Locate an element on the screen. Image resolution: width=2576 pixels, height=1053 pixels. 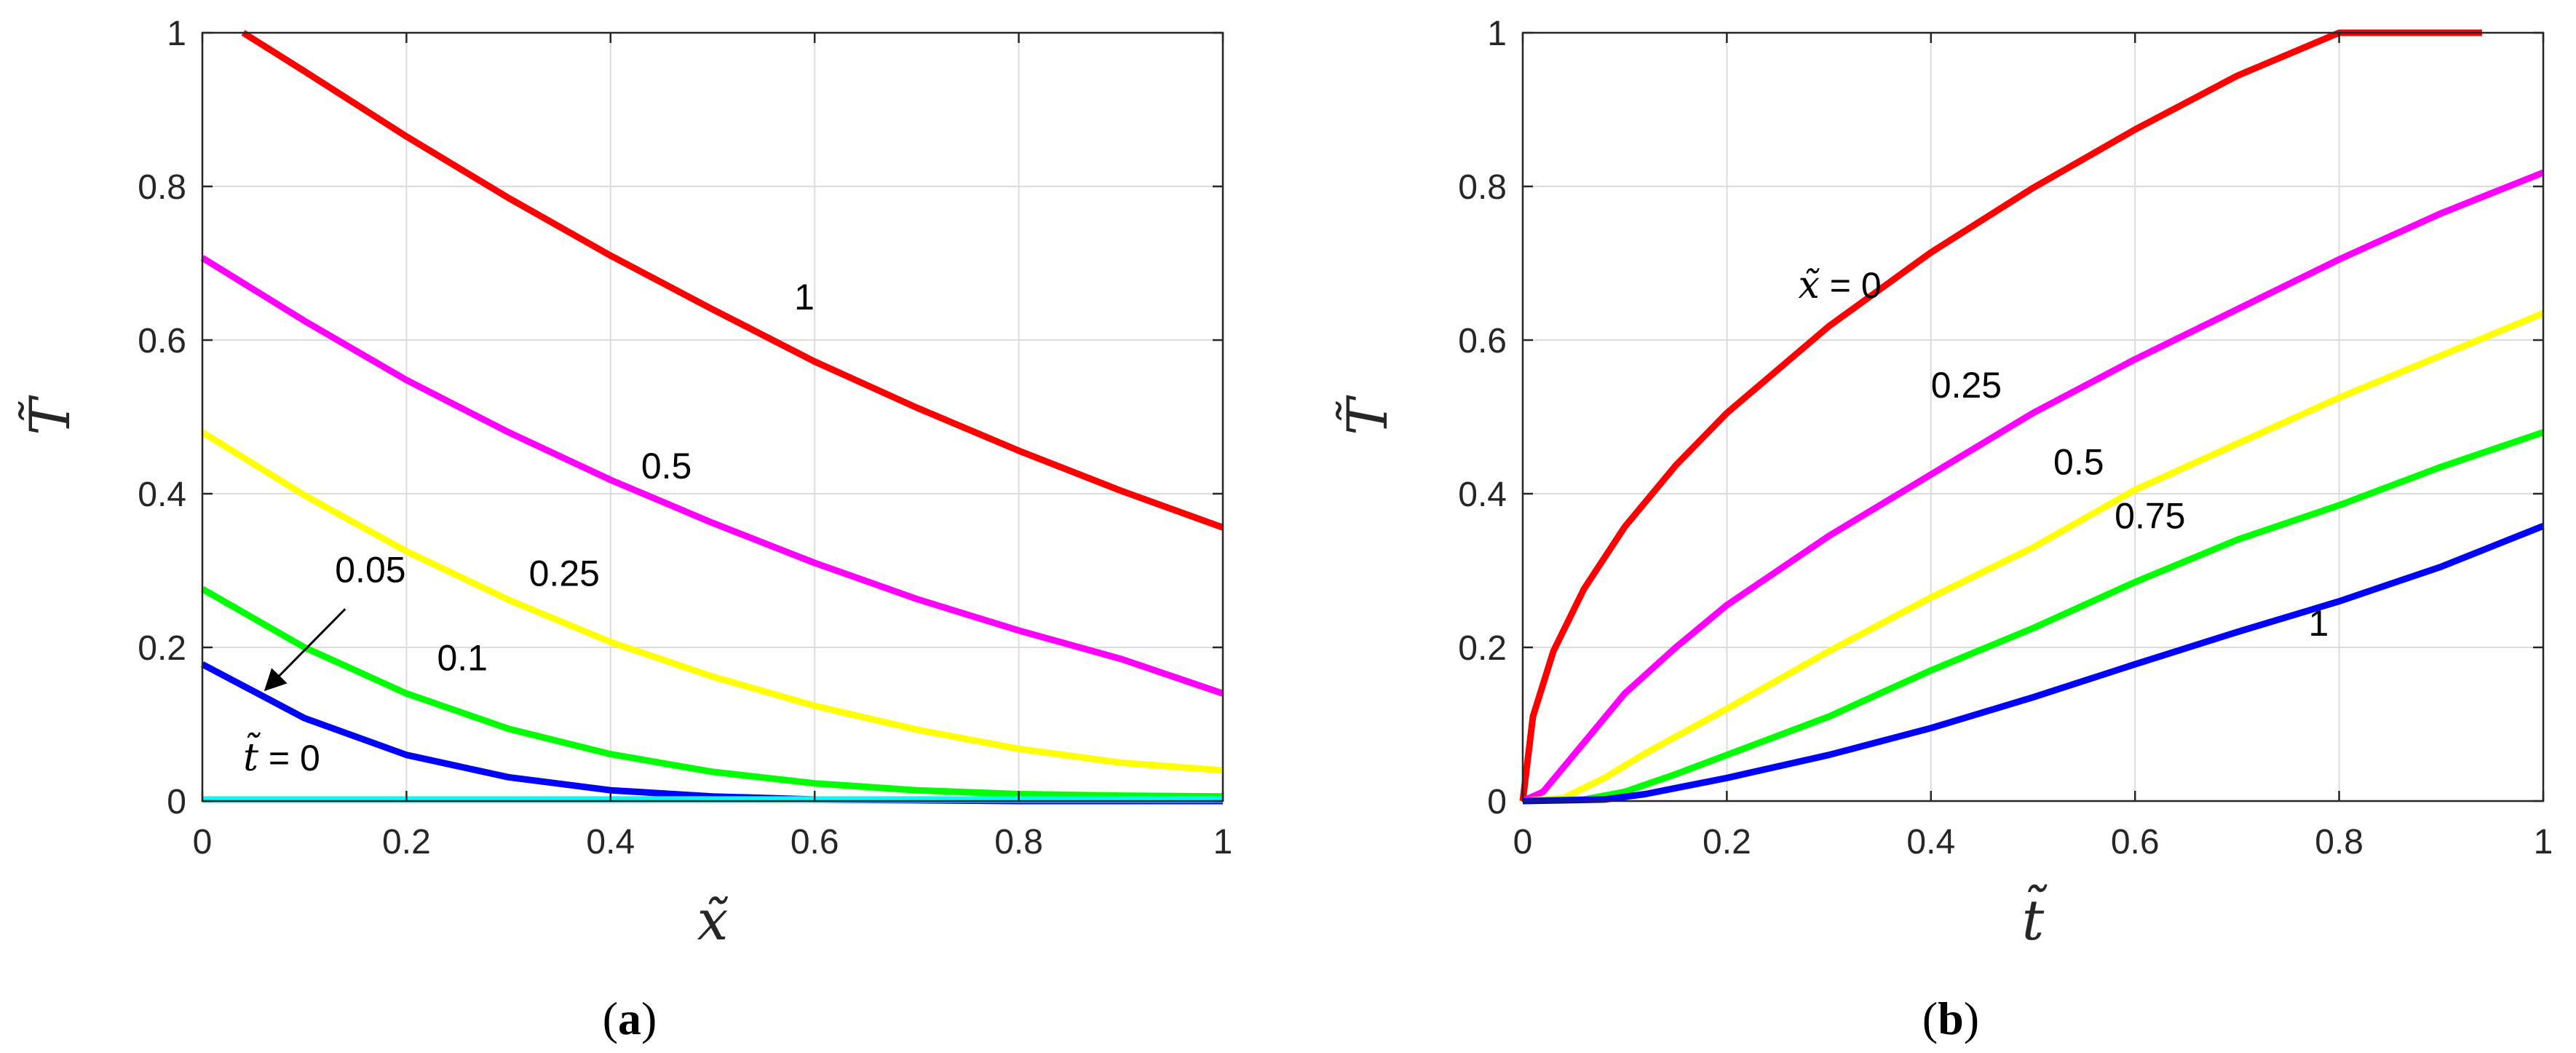
panel-label-letter: a is located at coordinates (629, 1018).